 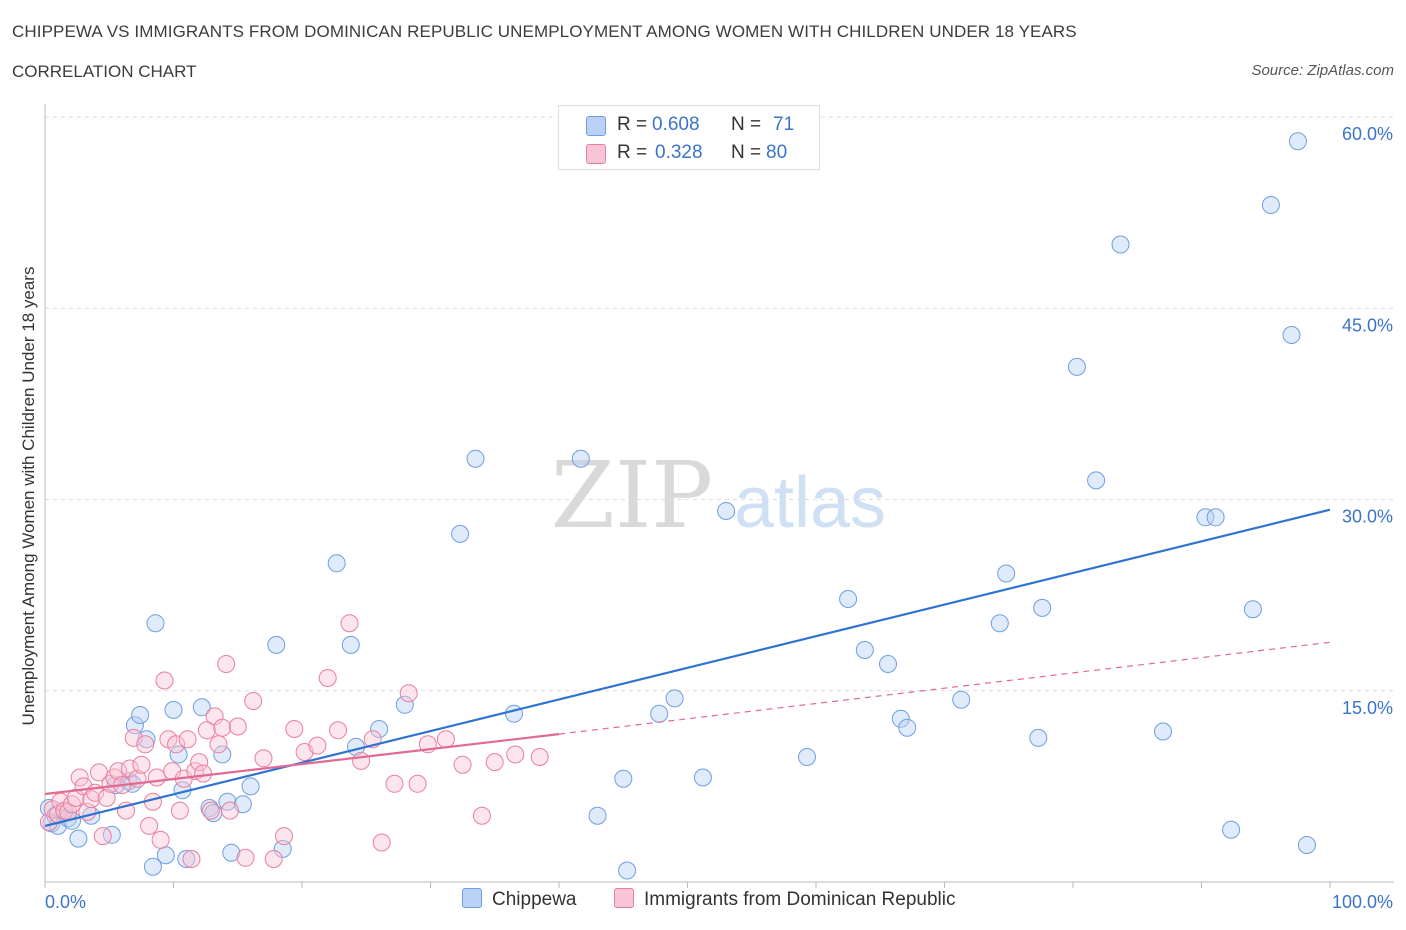 What do you see at coordinates (676, 124) in the screenshot?
I see `legend-r-value-chippewa: 0.608` at bounding box center [676, 124].